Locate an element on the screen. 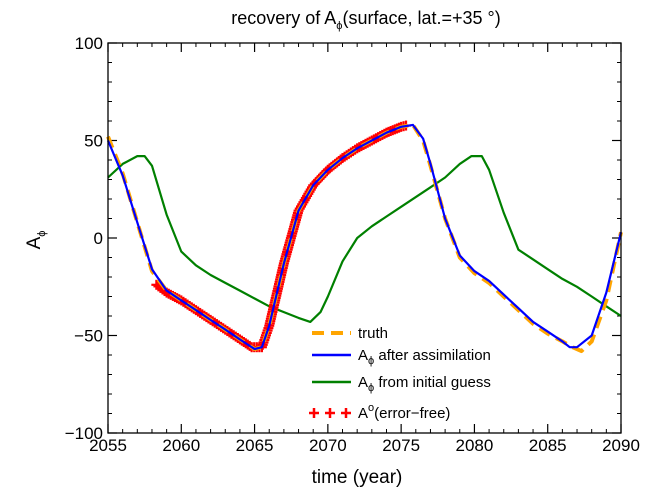  y-tick-label: −100 is located at coordinates (84, 433).